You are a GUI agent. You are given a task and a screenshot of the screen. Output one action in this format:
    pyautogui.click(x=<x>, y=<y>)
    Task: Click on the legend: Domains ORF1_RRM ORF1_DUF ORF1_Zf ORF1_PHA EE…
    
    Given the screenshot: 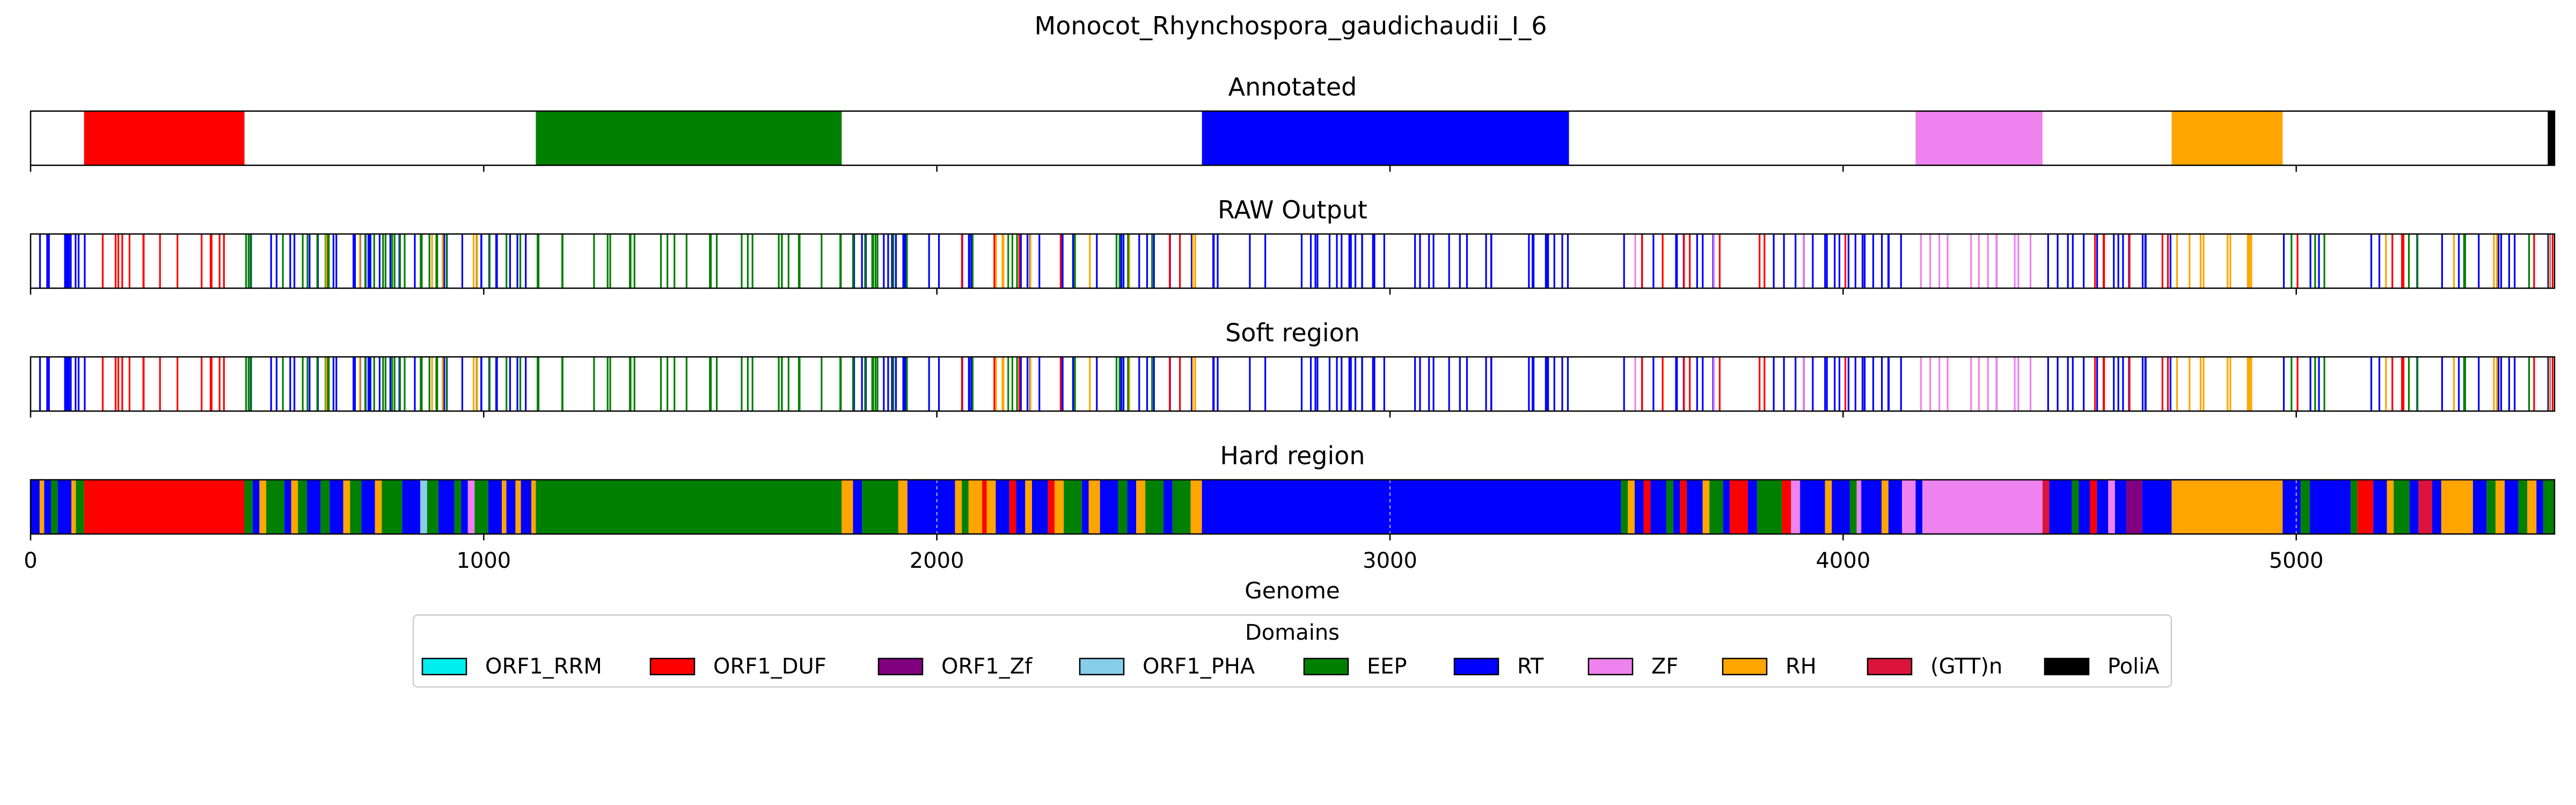 What is the action you would take?
    pyautogui.click(x=1292, y=651)
    